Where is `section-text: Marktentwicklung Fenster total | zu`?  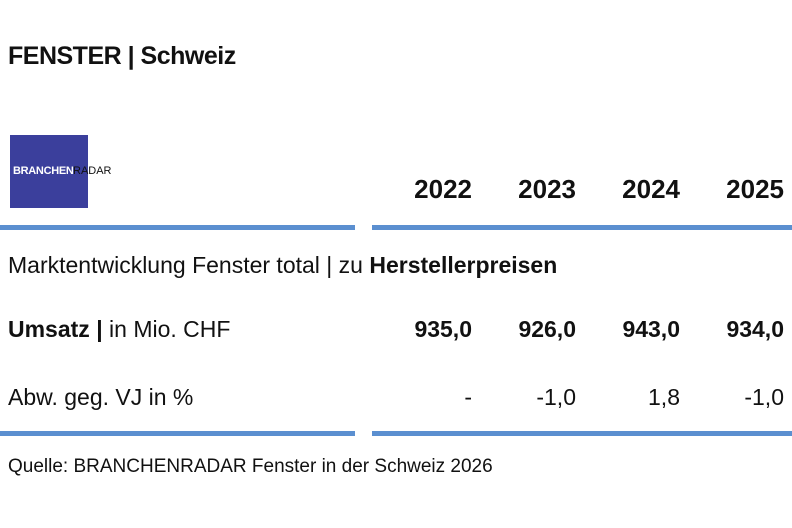
section-text: Marktentwicklung Fenster total | zu is located at coordinates (189, 265).